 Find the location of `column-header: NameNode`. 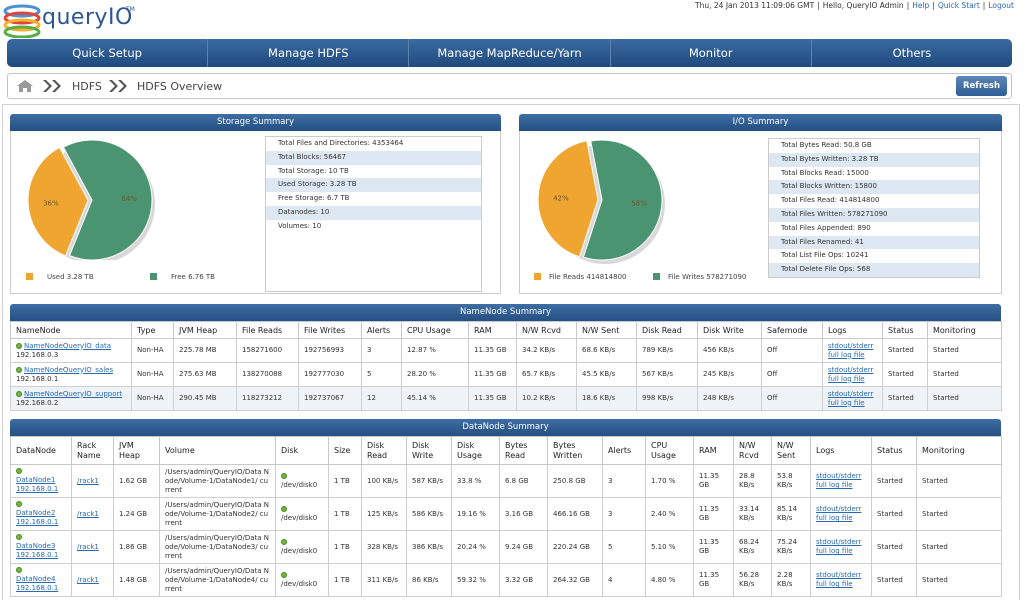

column-header: NameNode is located at coordinates (71, 330).